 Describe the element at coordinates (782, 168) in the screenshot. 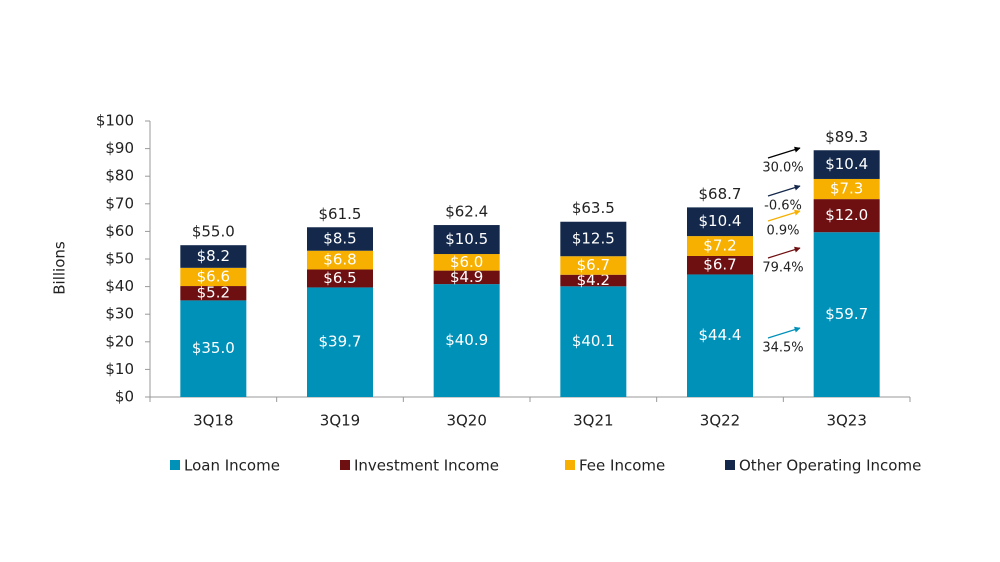

I see `change-label: 30.0%` at that location.